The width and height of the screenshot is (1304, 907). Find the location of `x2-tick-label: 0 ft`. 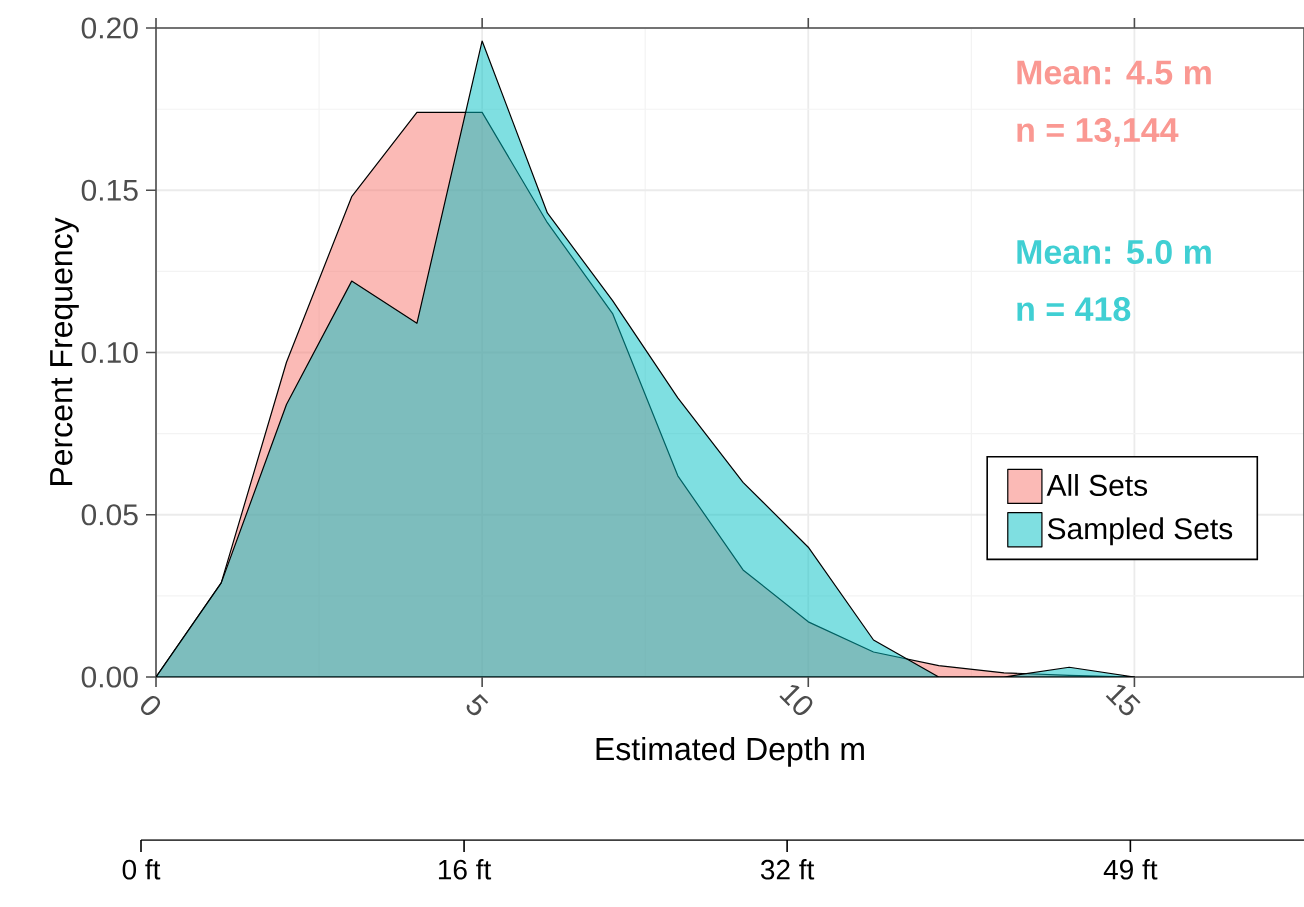

x2-tick-label: 0 ft is located at coordinates (141, 869).